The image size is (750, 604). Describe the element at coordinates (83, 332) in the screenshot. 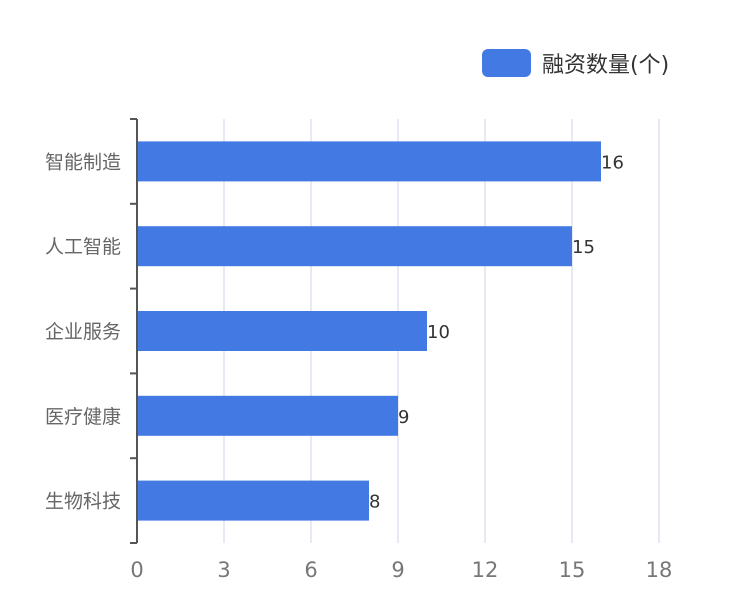

I see `category-label: 企业服务` at that location.